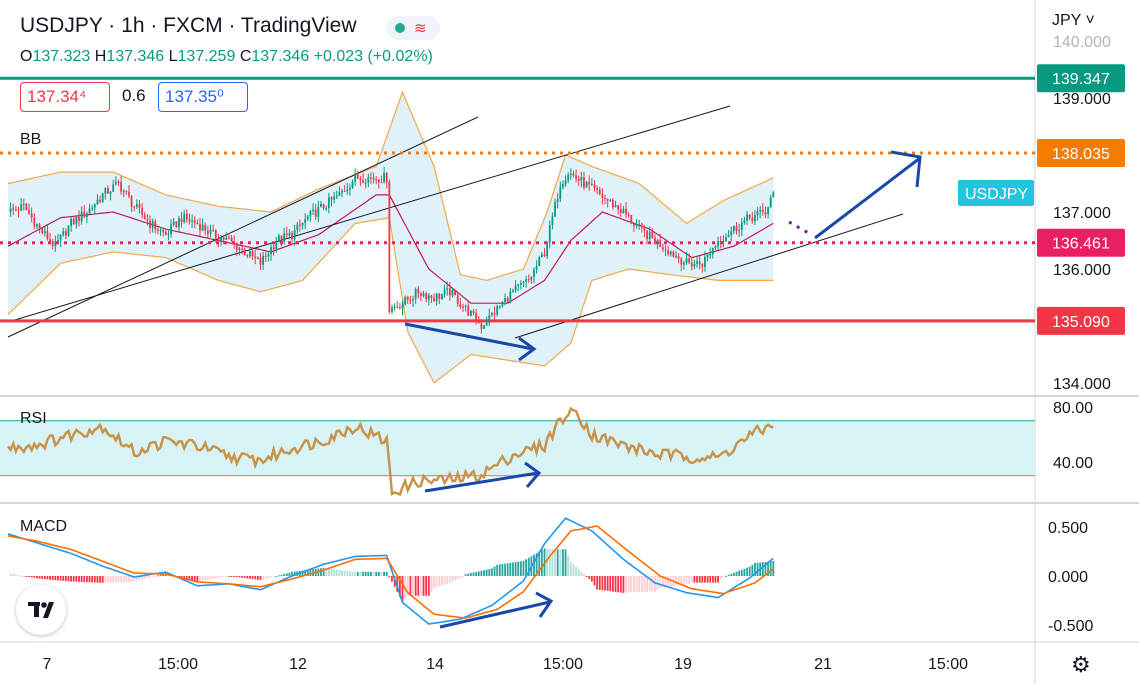  What do you see at coordinates (1068, 577) in the screenshot?
I see `macd-axis-tick-label: 0.000` at bounding box center [1068, 577].